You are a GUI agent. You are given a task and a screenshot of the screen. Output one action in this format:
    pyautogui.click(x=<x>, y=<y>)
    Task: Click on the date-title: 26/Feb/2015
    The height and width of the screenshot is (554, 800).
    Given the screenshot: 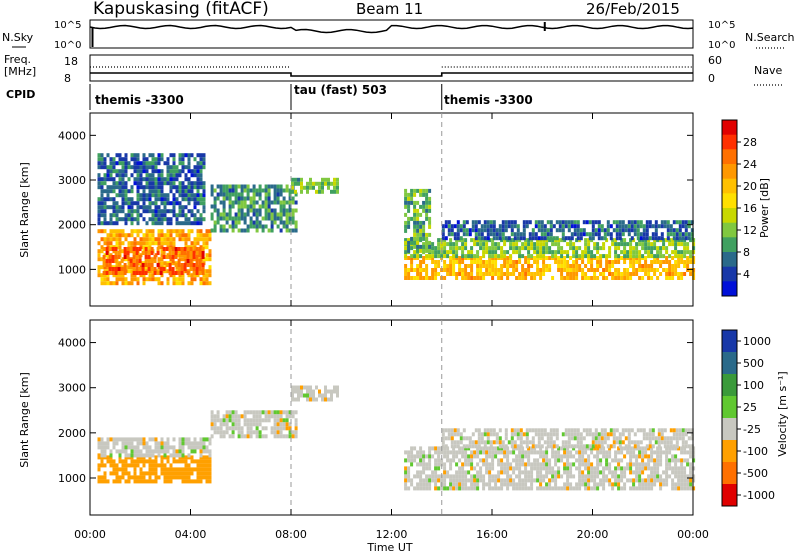 What is the action you would take?
    pyautogui.click(x=633, y=9)
    